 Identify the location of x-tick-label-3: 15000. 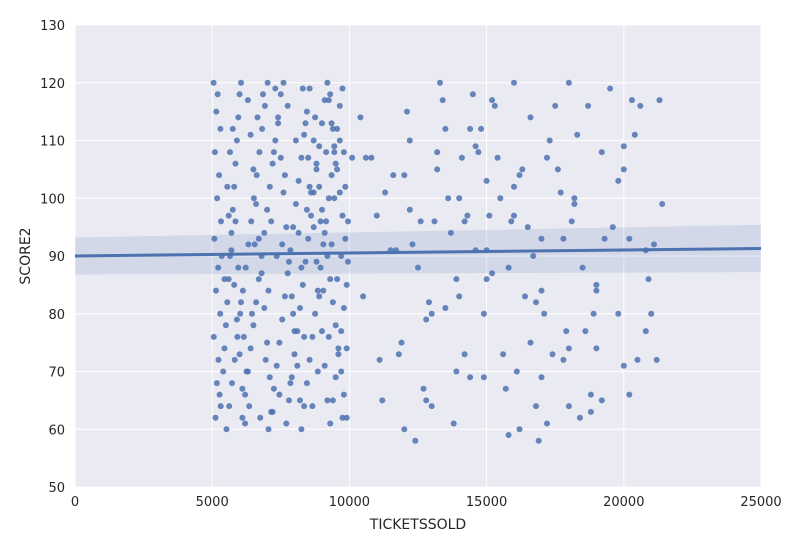
(486, 502).